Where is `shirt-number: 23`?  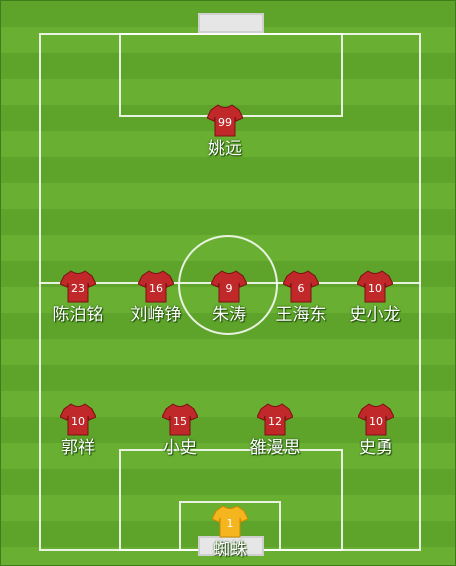 shirt-number: 23 is located at coordinates (78, 288).